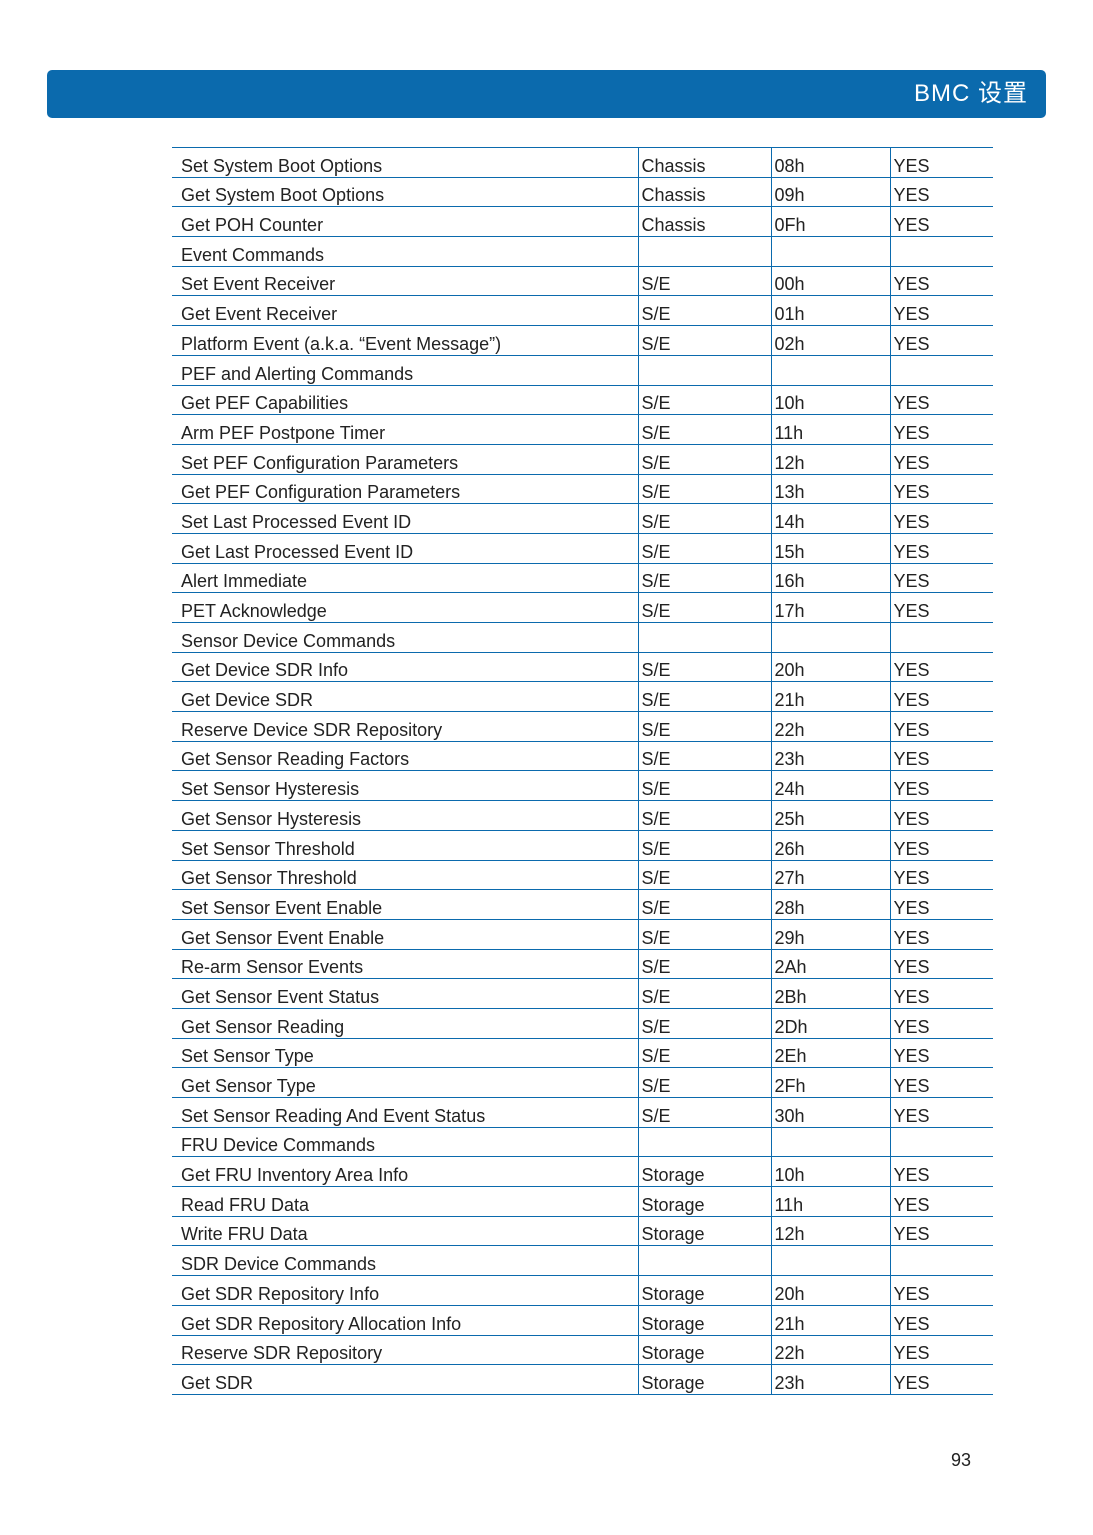 This screenshot has height=1535, width=1093. Describe the element at coordinates (582, 756) in the screenshot. I see `table-row: Get Sensor Reading Factors S/E 23h YES` at that location.